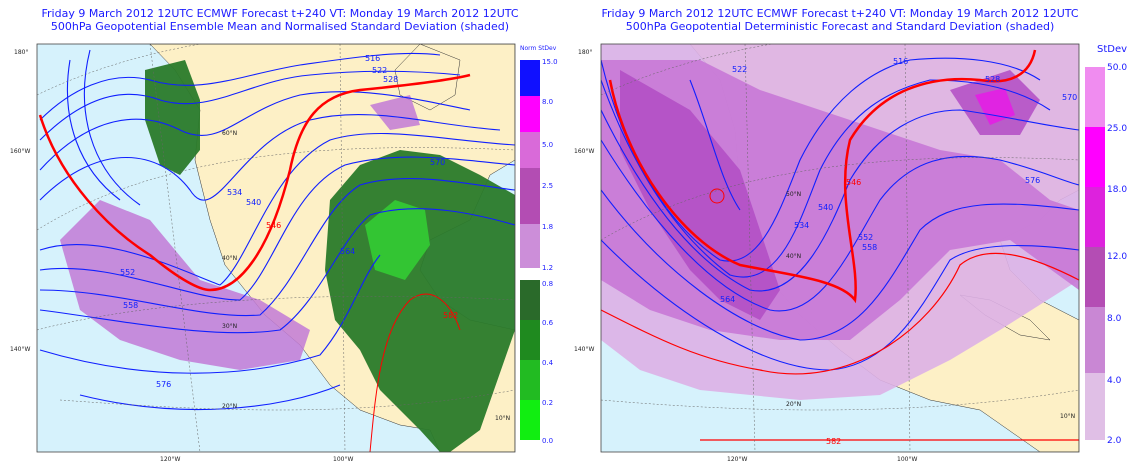 The image size is (1139, 469). I want to click on left-legend-tick-3: 5.0, so click(547, 145).